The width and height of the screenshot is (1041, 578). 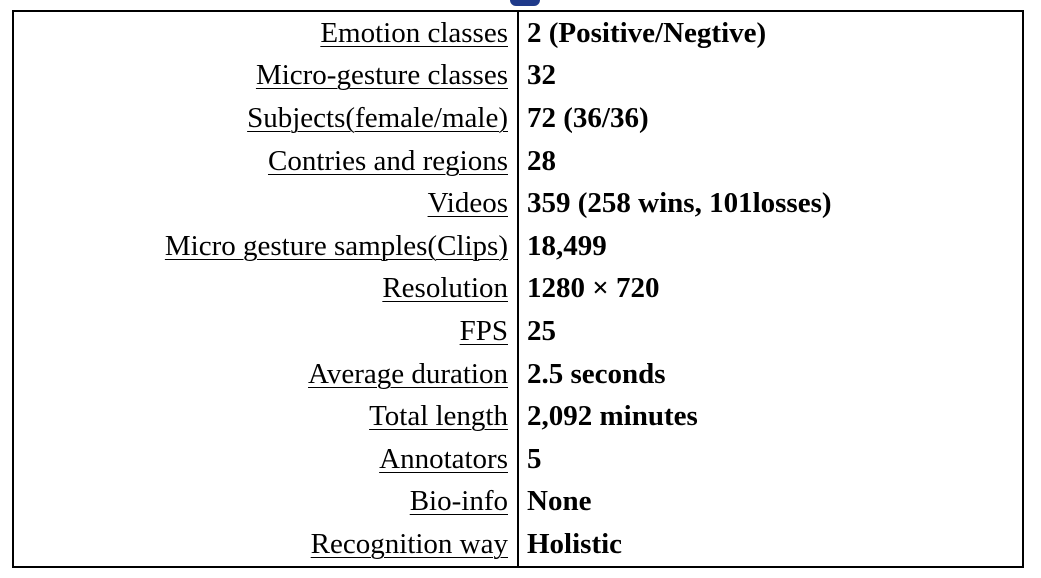 I want to click on row-label: Bio-info, so click(x=458, y=501).